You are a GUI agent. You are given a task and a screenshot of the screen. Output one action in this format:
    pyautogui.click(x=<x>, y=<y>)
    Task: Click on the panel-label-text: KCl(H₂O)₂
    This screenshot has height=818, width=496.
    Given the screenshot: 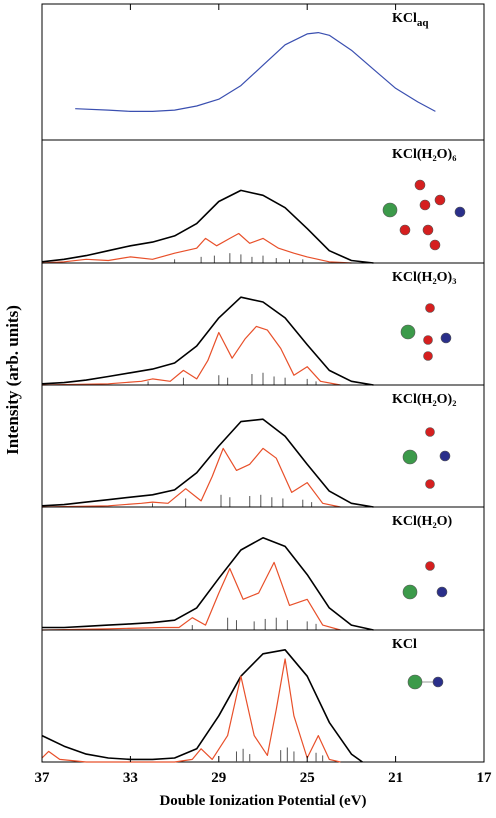 What is the action you would take?
    pyautogui.click(x=424, y=399)
    